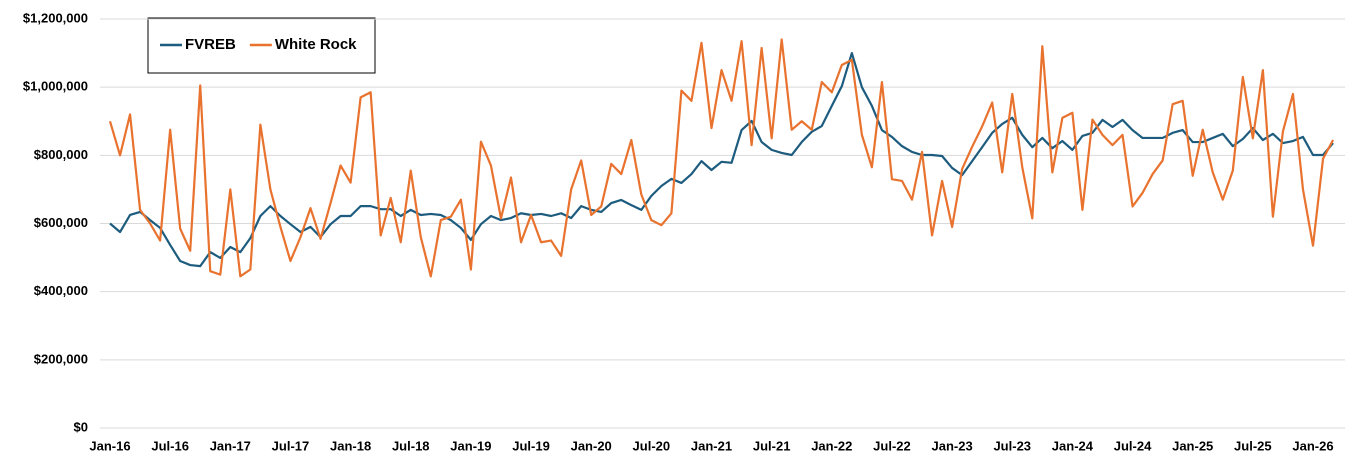 The image size is (1356, 458). I want to click on y-tick-label: $200,000, so click(61, 358).